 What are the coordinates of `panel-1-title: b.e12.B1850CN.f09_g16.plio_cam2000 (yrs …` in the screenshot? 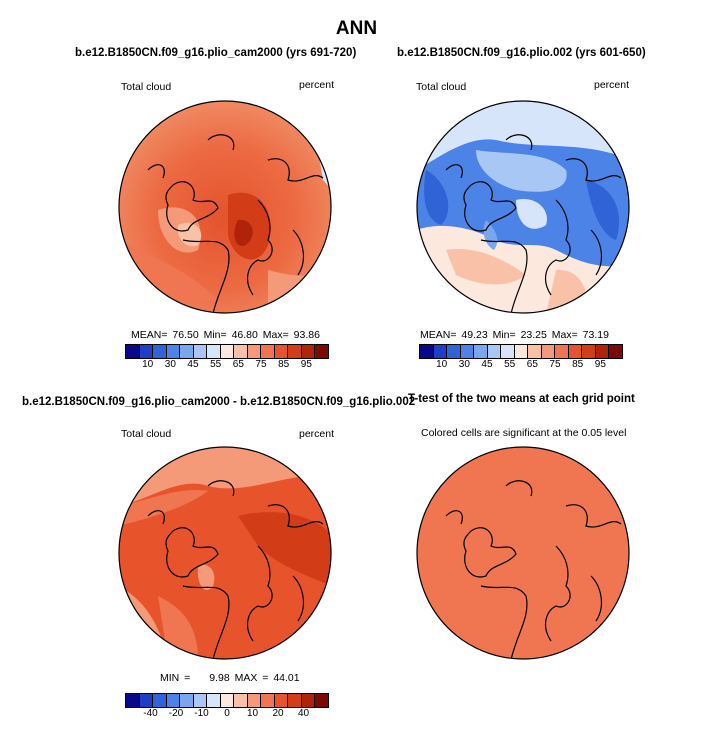 It's located at (216, 53).